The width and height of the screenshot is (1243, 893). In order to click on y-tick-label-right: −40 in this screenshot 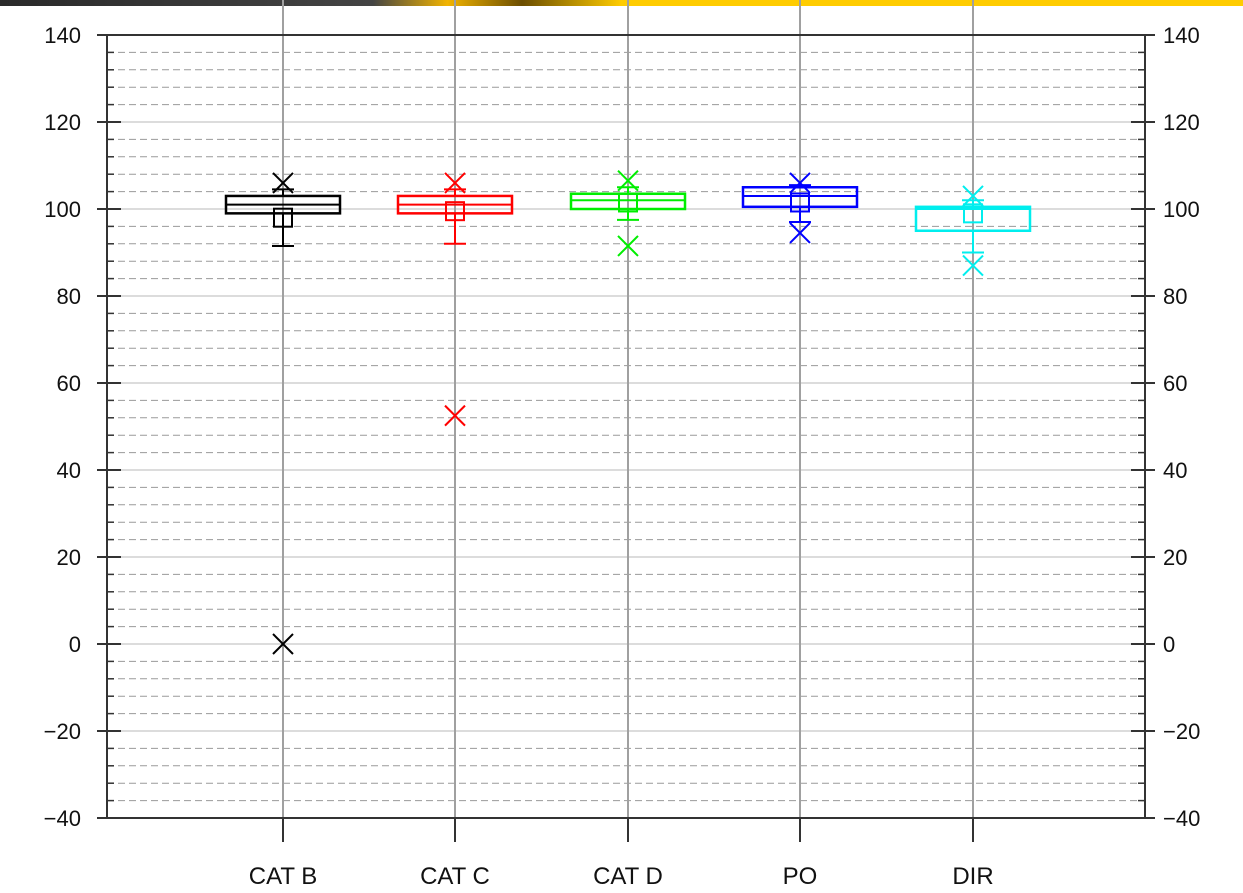, I will do `click(1181, 818)`.